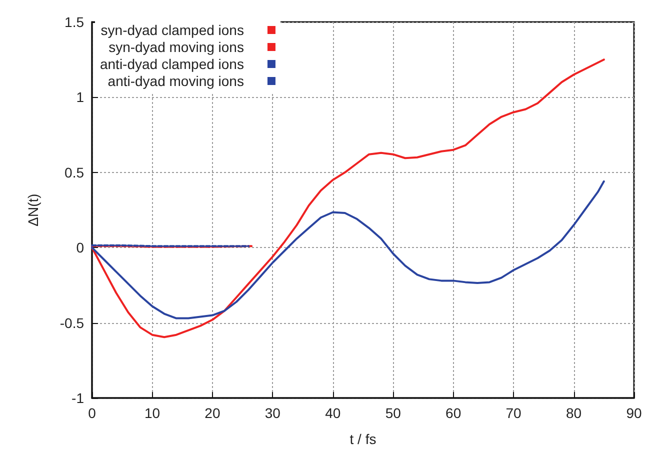 The image size is (654, 460). Describe the element at coordinates (176, 47) in the screenshot. I see `legend-label: syn-dyad moving ions` at that location.